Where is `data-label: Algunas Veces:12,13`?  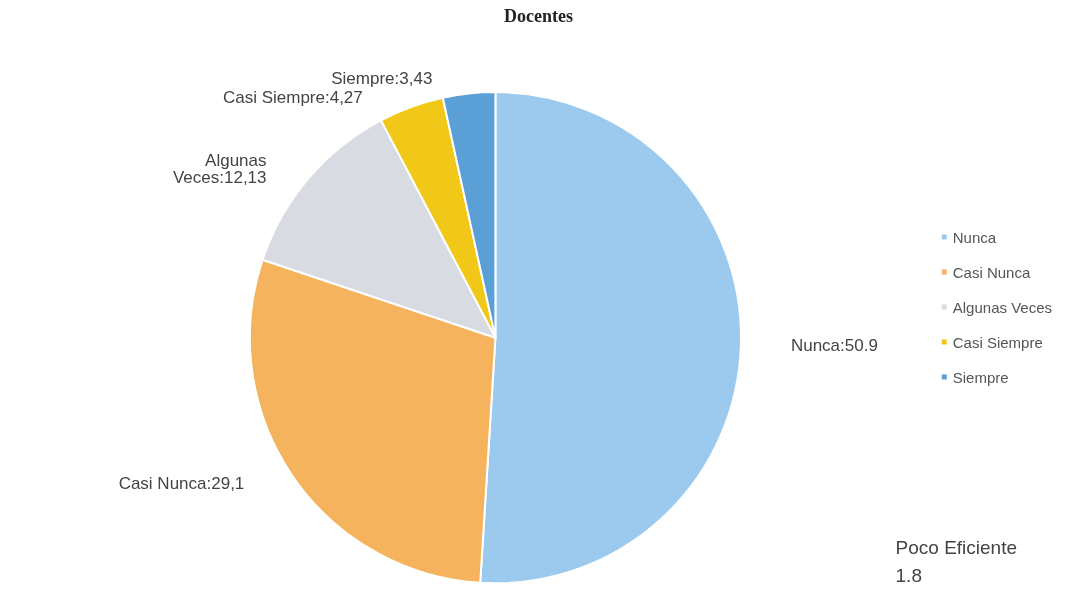 data-label: Algunas Veces:12,13 is located at coordinates (219, 168).